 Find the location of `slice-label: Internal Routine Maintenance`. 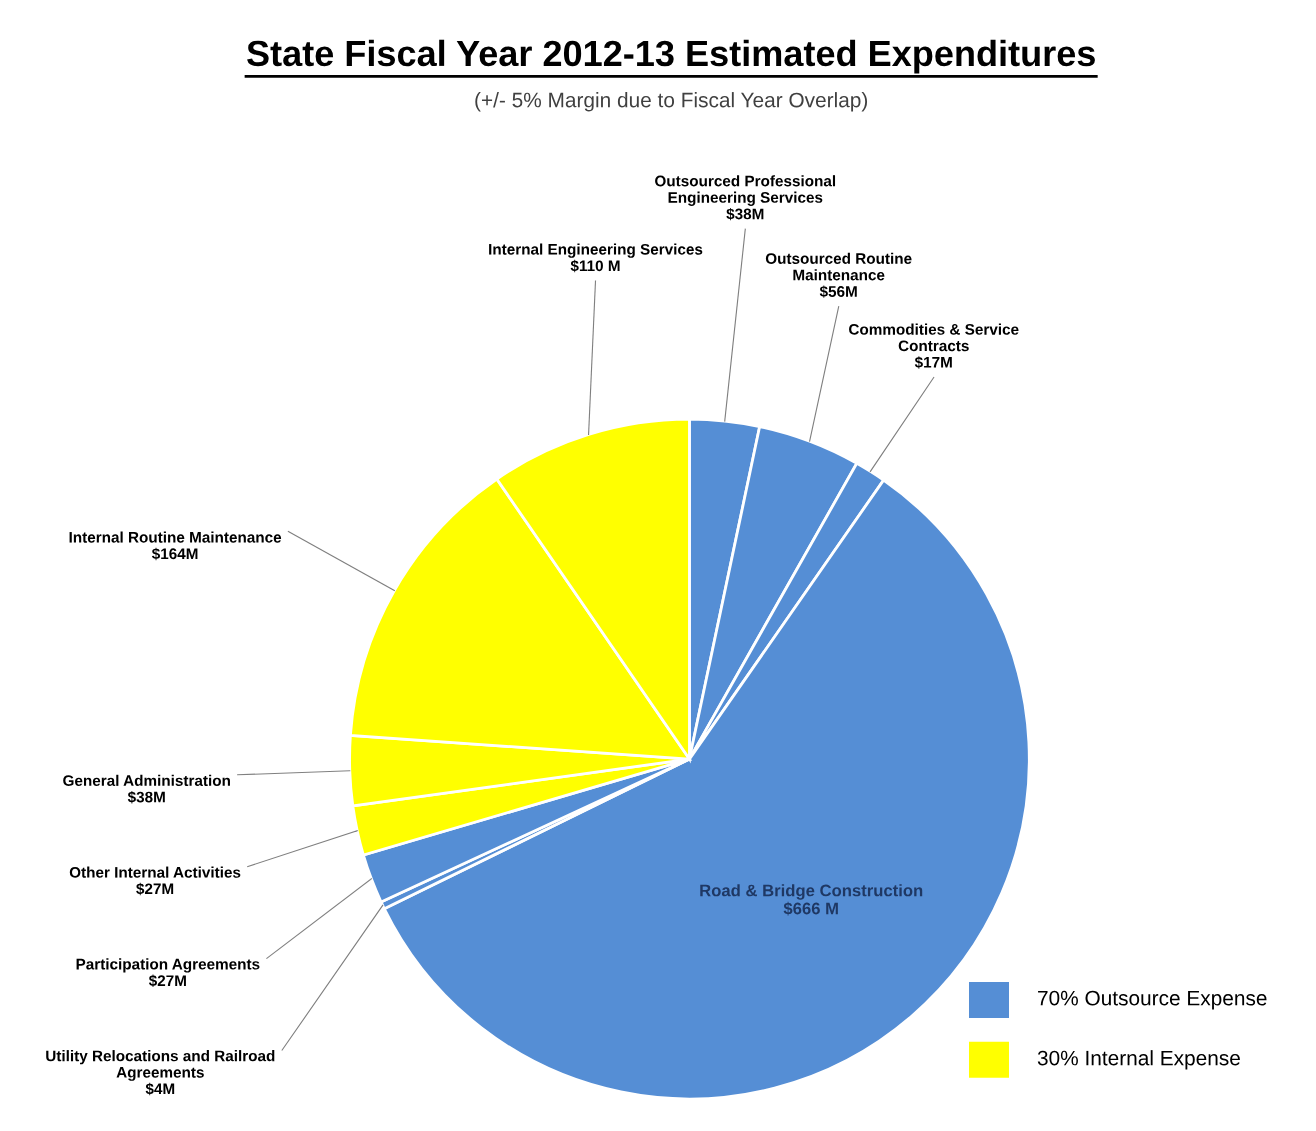

slice-label: Internal Routine Maintenance is located at coordinates (175, 537).